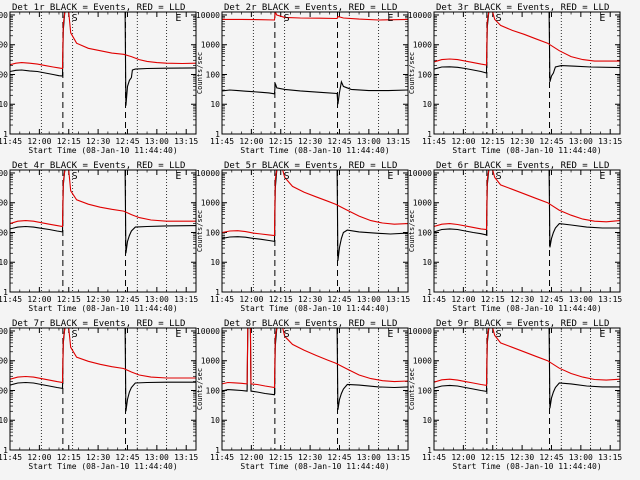  Describe the element at coordinates (310, 324) in the screenshot. I see `panel-title: Det 8r BLACK = Events, RED = LLD` at that location.